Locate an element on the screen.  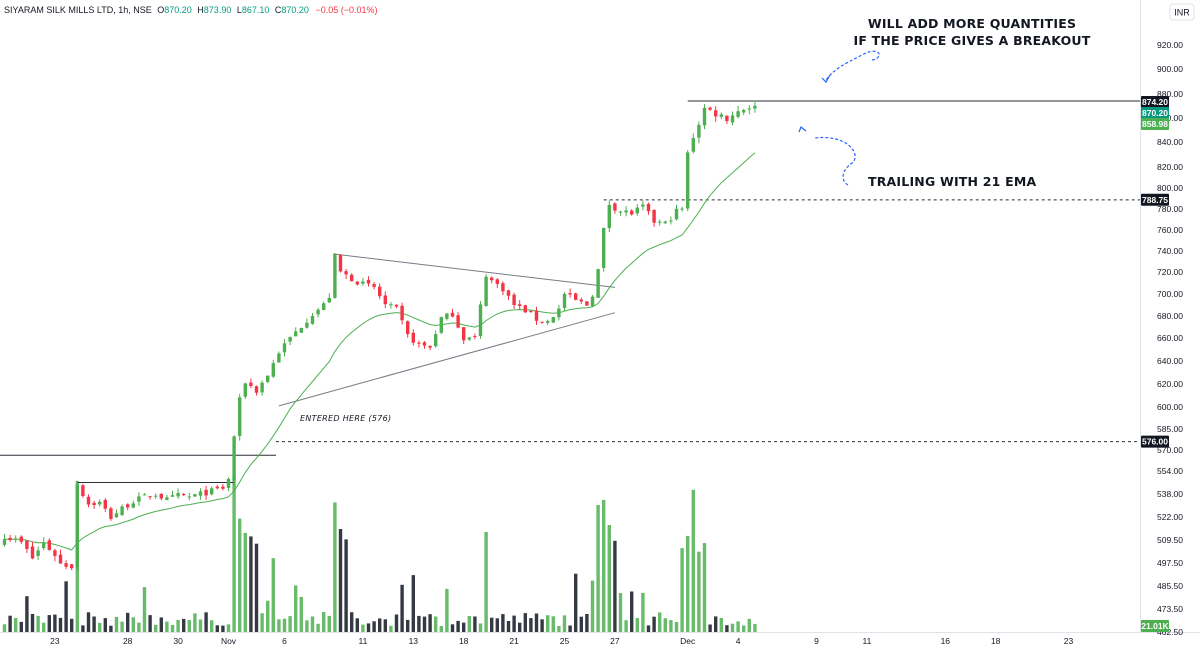
time-tick-label: 13 is located at coordinates (414, 641).